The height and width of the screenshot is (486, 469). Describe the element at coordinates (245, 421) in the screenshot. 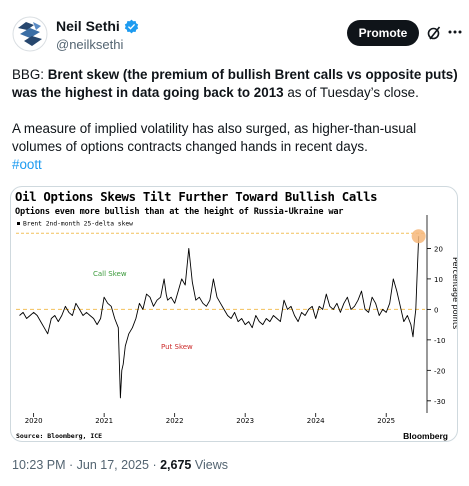

I see `x-tick-label: 2023` at that location.